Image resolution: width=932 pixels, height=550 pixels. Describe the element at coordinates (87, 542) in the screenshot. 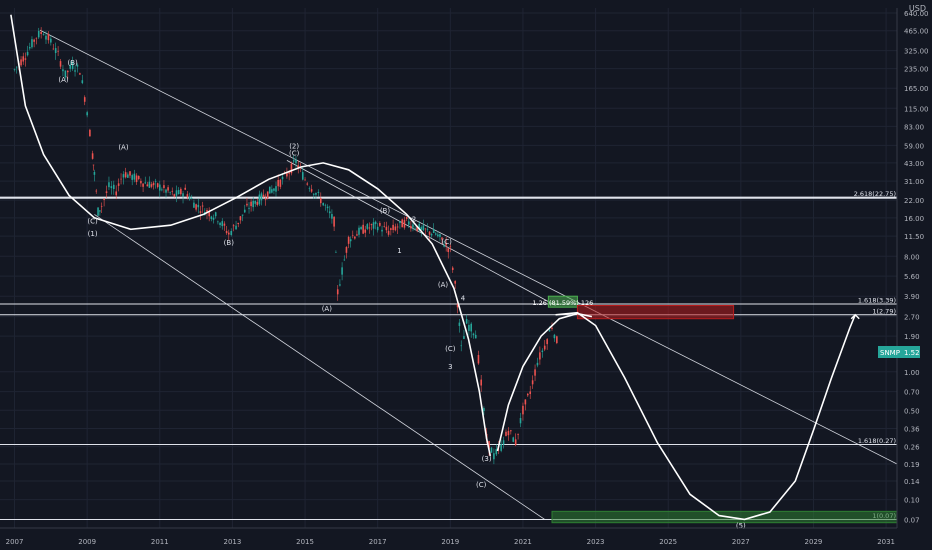

I see `x-tick-label: 2009` at that location.